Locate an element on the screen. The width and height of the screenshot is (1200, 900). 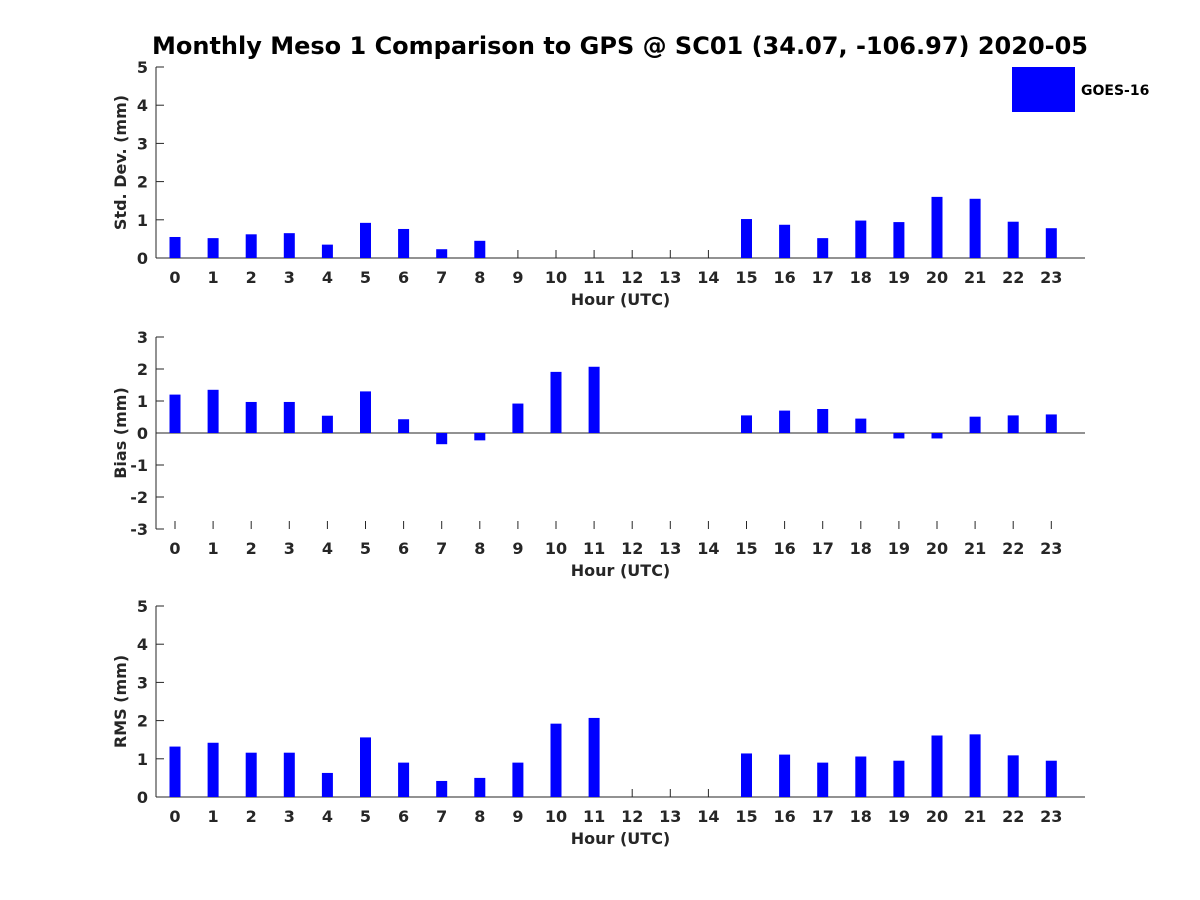
y-tick-label: -1 is located at coordinates (139, 465).